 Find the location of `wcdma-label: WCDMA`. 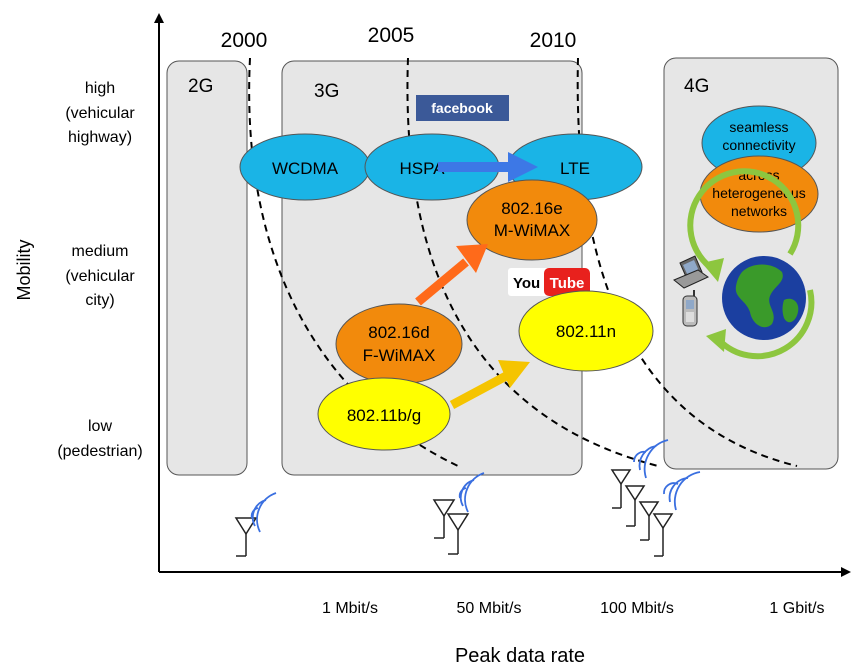

wcdma-label: WCDMA is located at coordinates (305, 168).